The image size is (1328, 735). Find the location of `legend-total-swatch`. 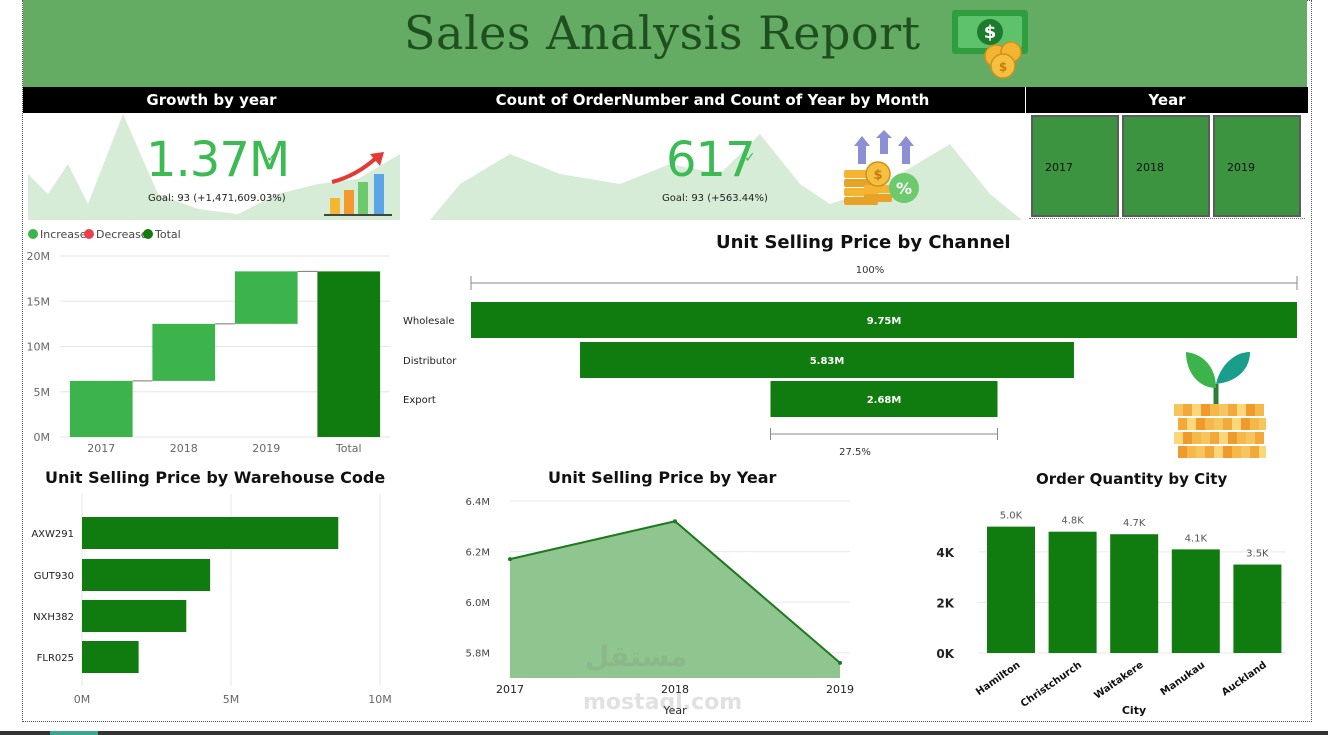

legend-total-swatch is located at coordinates (148, 234).